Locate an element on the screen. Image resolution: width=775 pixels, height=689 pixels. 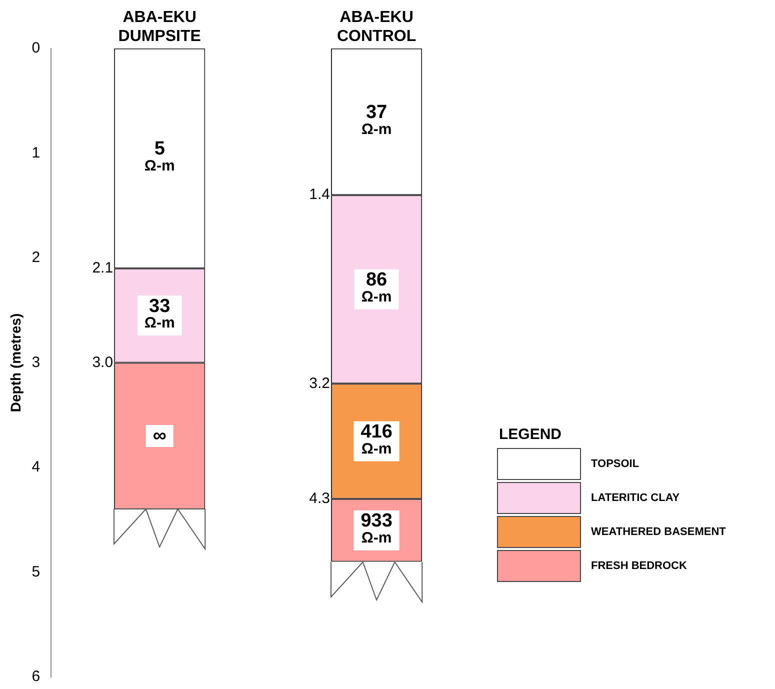
annotation: 2.1 is located at coordinates (103, 268).